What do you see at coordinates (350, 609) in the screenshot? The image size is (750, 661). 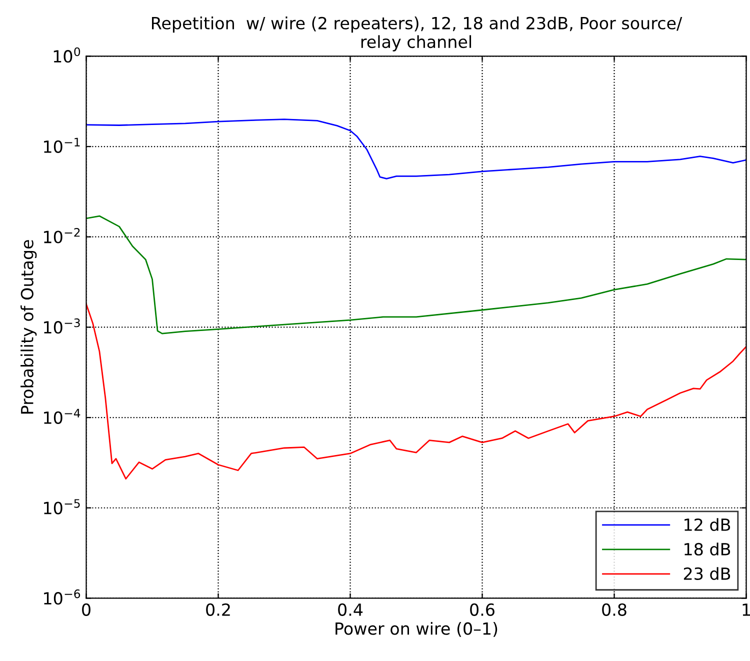 I see `x-tick-label: 0.4` at bounding box center [350, 609].